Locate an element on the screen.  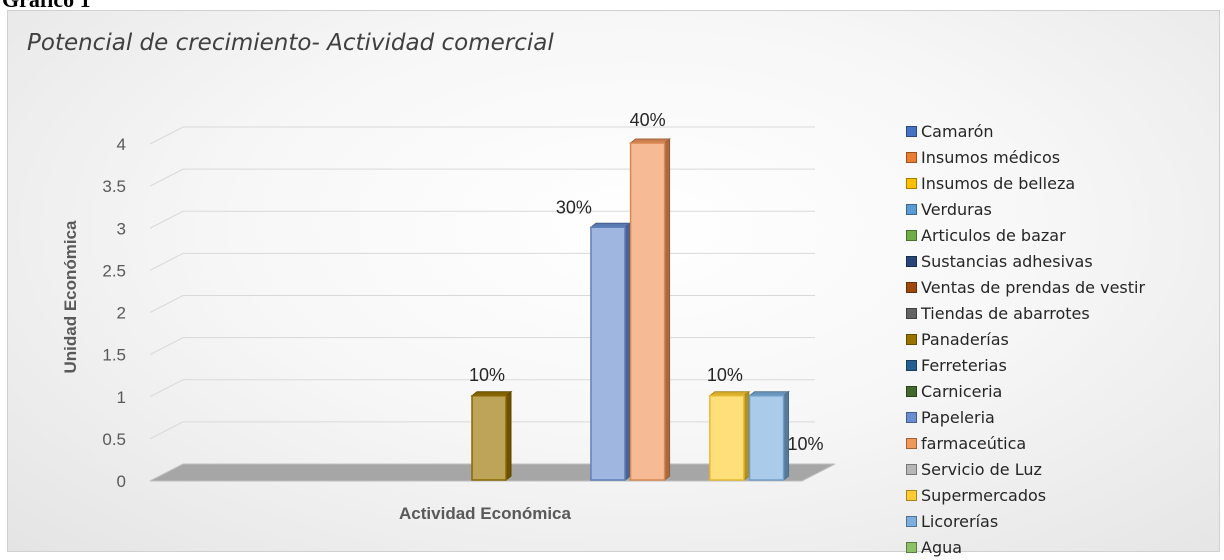
legend-item: Camarón is located at coordinates (1025, 131).